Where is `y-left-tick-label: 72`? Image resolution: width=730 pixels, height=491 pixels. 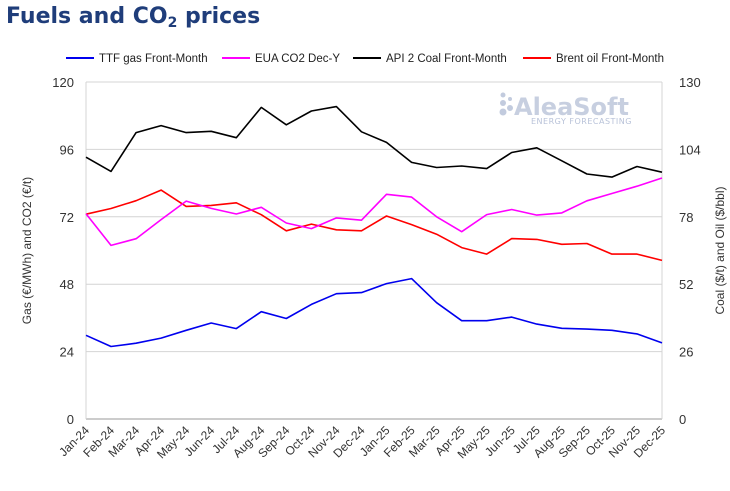
y-left-tick-label: 72 is located at coordinates (67, 217).